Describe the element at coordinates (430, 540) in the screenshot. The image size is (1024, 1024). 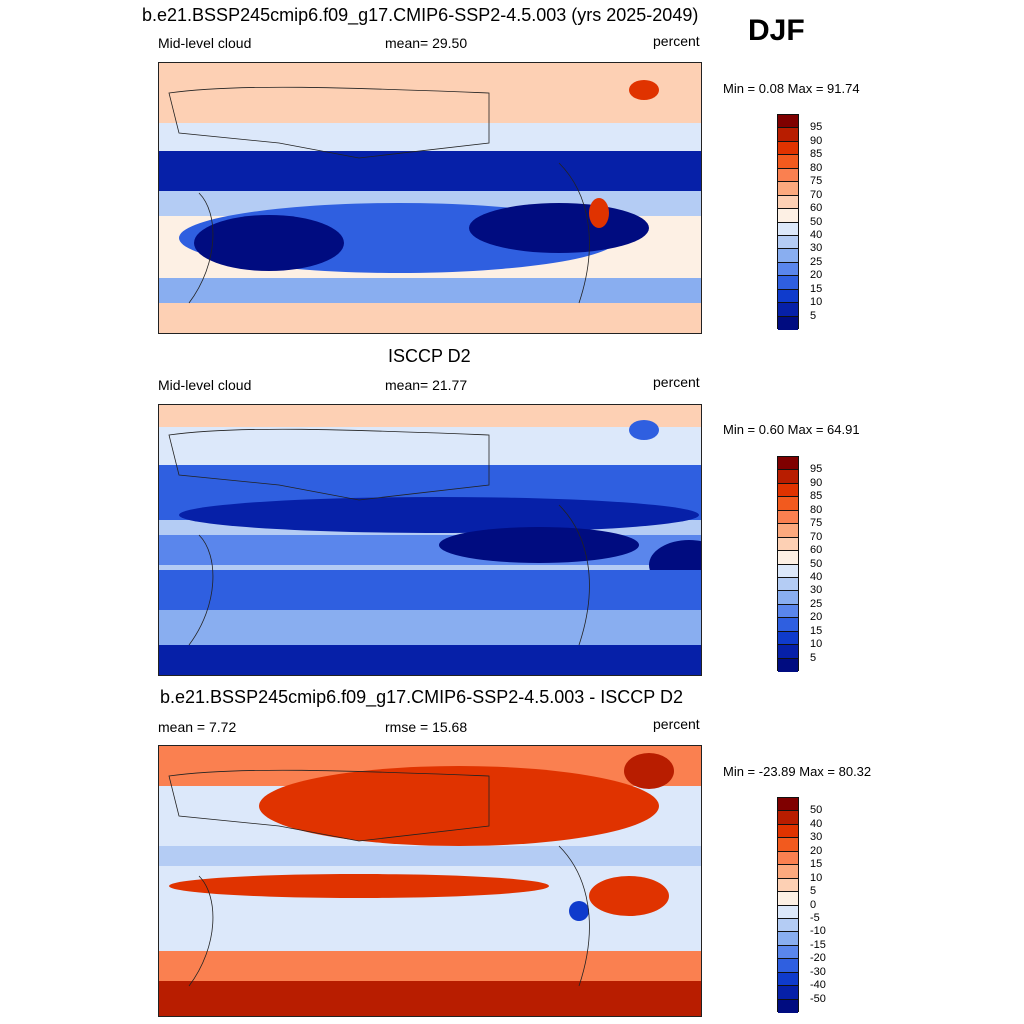
I see `panel2-map` at that location.